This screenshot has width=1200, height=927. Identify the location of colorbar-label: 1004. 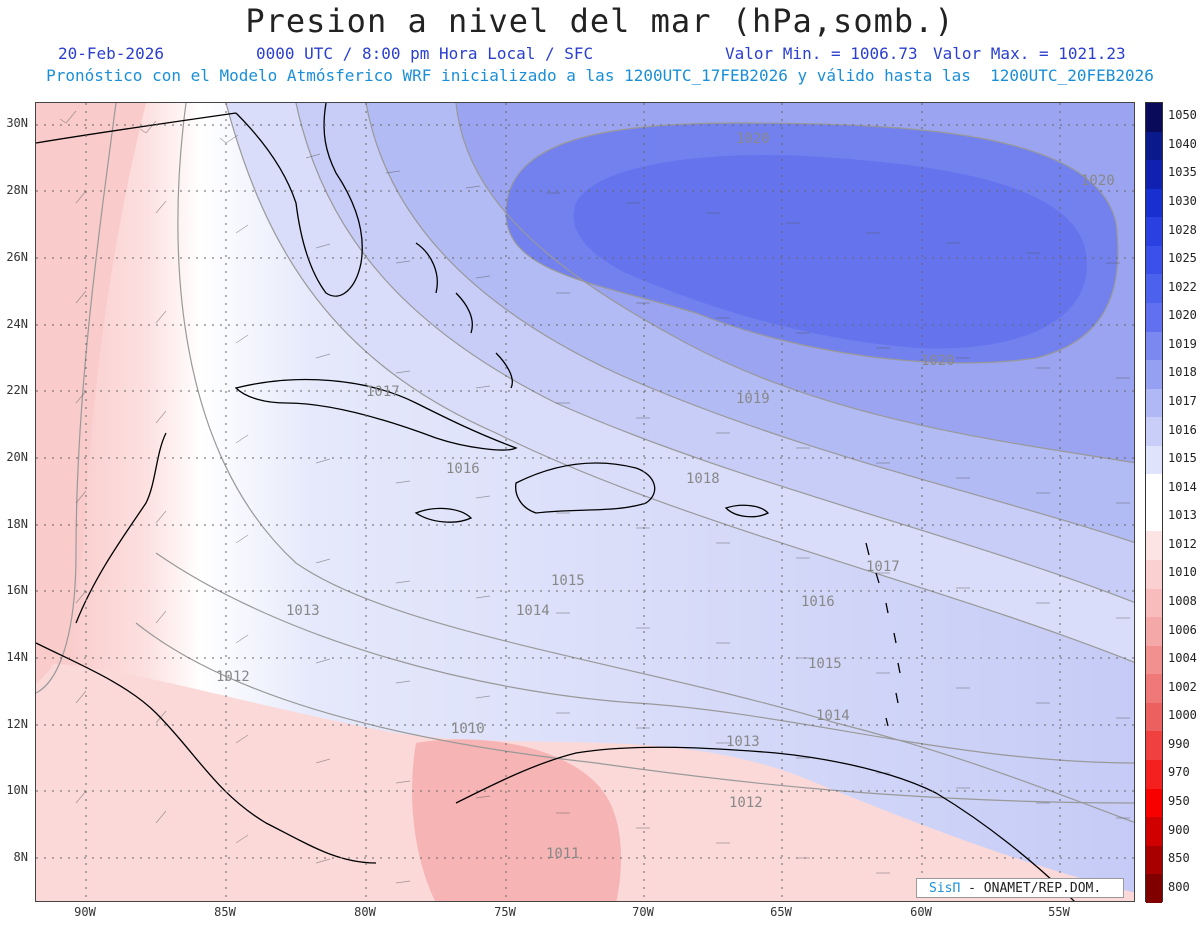
(1182, 658).